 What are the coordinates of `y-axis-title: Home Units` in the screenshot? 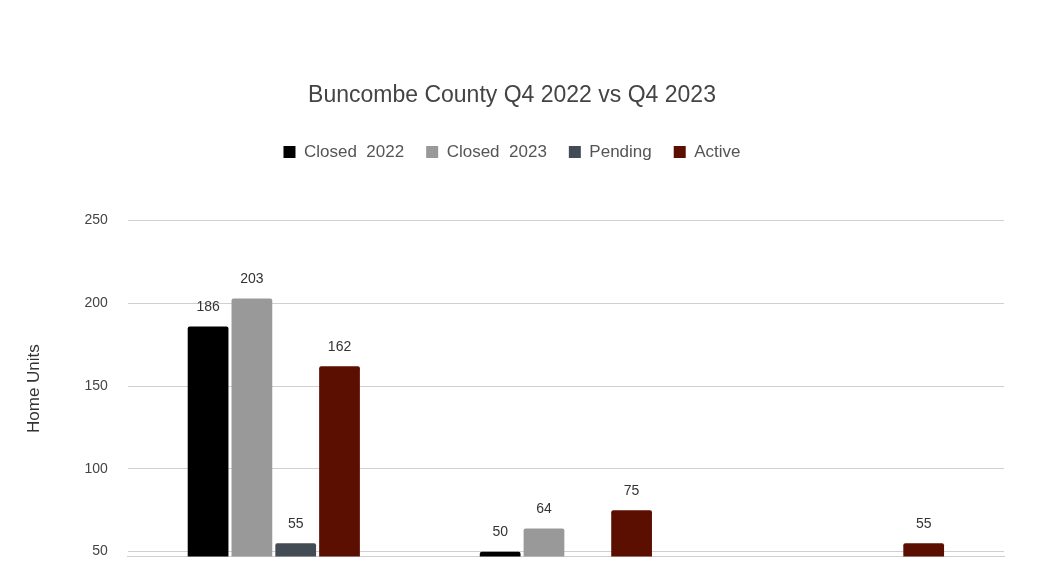 It's located at (33, 389).